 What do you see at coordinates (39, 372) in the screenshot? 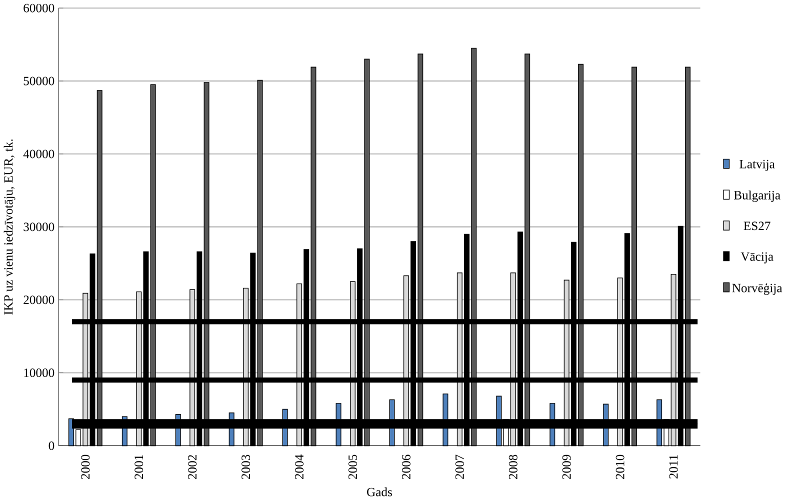
I see `y-tick-label: 10000` at bounding box center [39, 372].